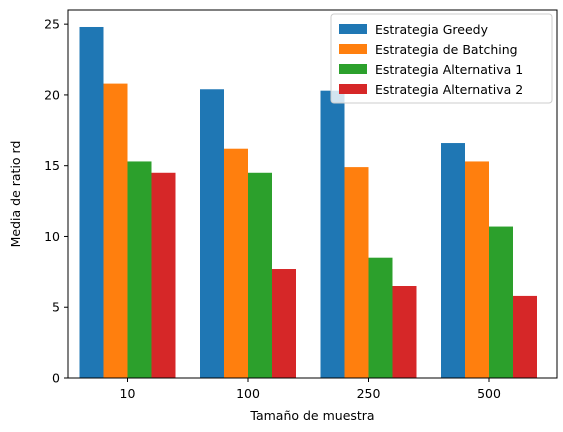  What do you see at coordinates (310, 389) in the screenshot?
I see `x-axis-ticks: 10 100 250 500` at bounding box center [310, 389].